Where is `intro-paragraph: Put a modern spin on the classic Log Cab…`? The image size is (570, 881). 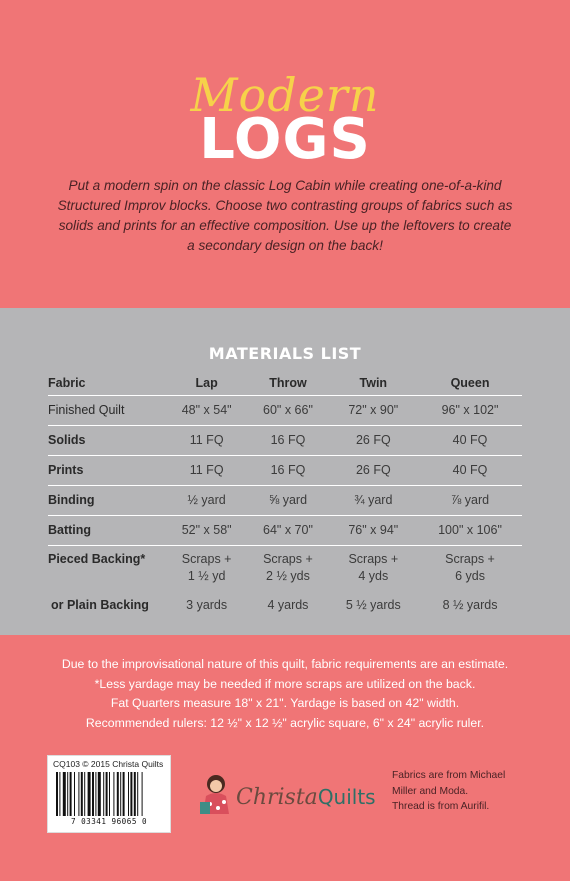
intro-paragraph: Put a modern spin on the classic Log Cab… is located at coordinates (285, 215).